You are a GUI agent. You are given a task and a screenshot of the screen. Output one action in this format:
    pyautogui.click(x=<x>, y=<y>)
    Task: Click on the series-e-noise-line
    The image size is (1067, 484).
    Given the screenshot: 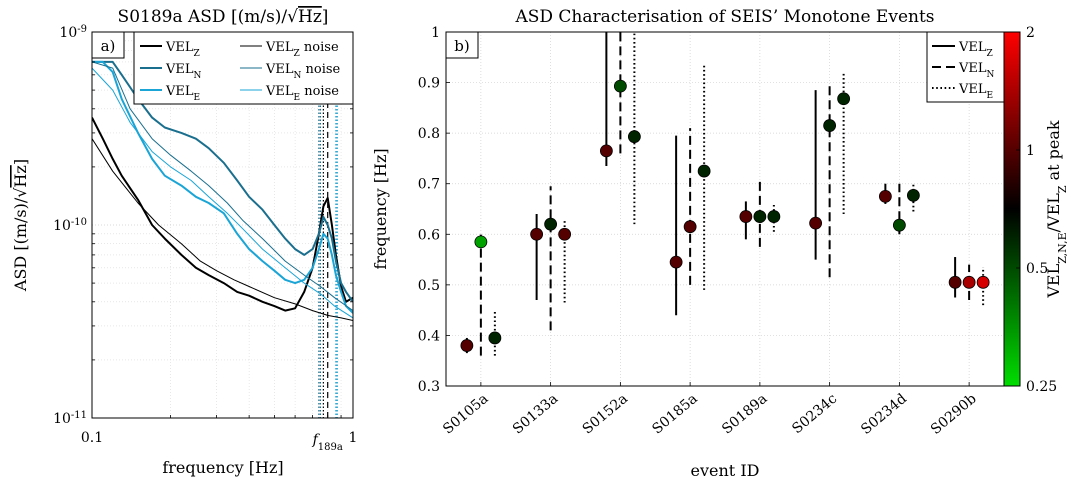 What is the action you would take?
    pyautogui.click(x=222, y=193)
    